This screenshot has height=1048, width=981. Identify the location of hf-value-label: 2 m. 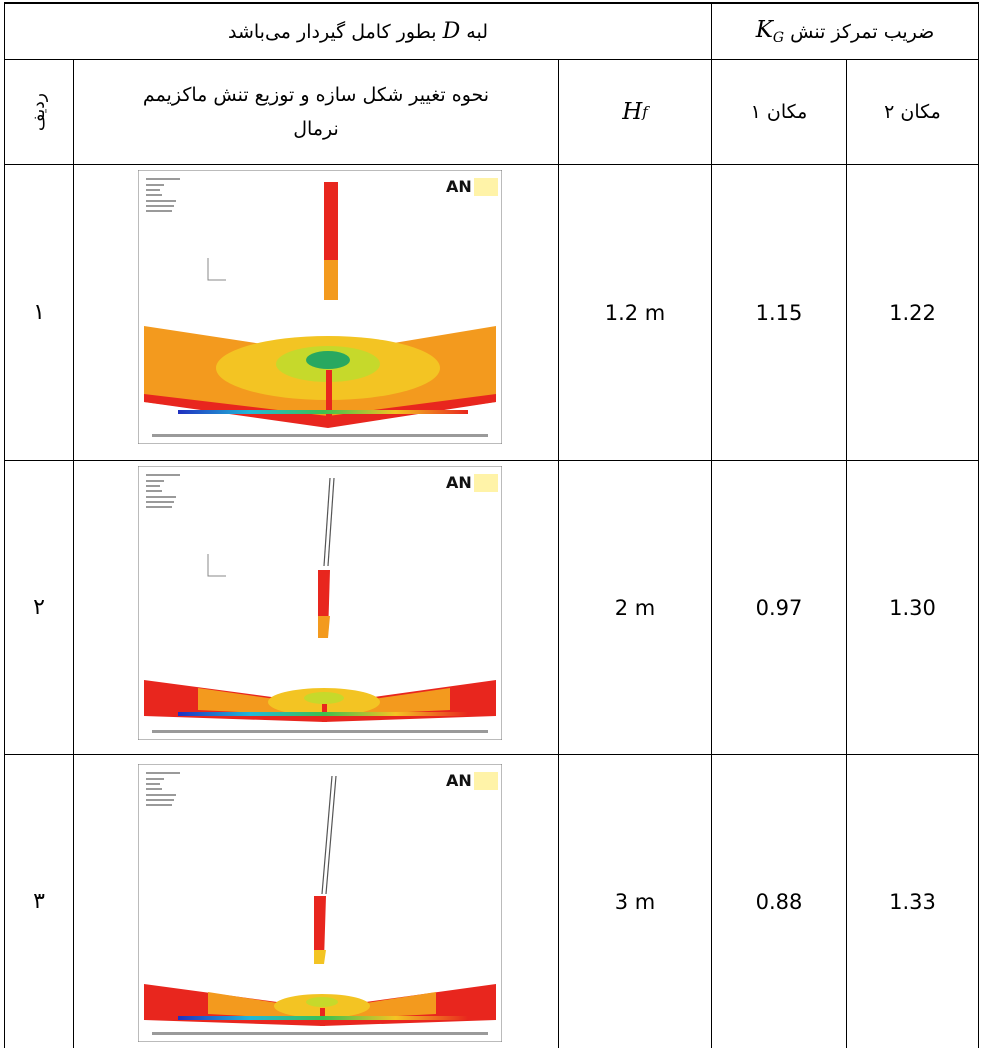
(635, 607).